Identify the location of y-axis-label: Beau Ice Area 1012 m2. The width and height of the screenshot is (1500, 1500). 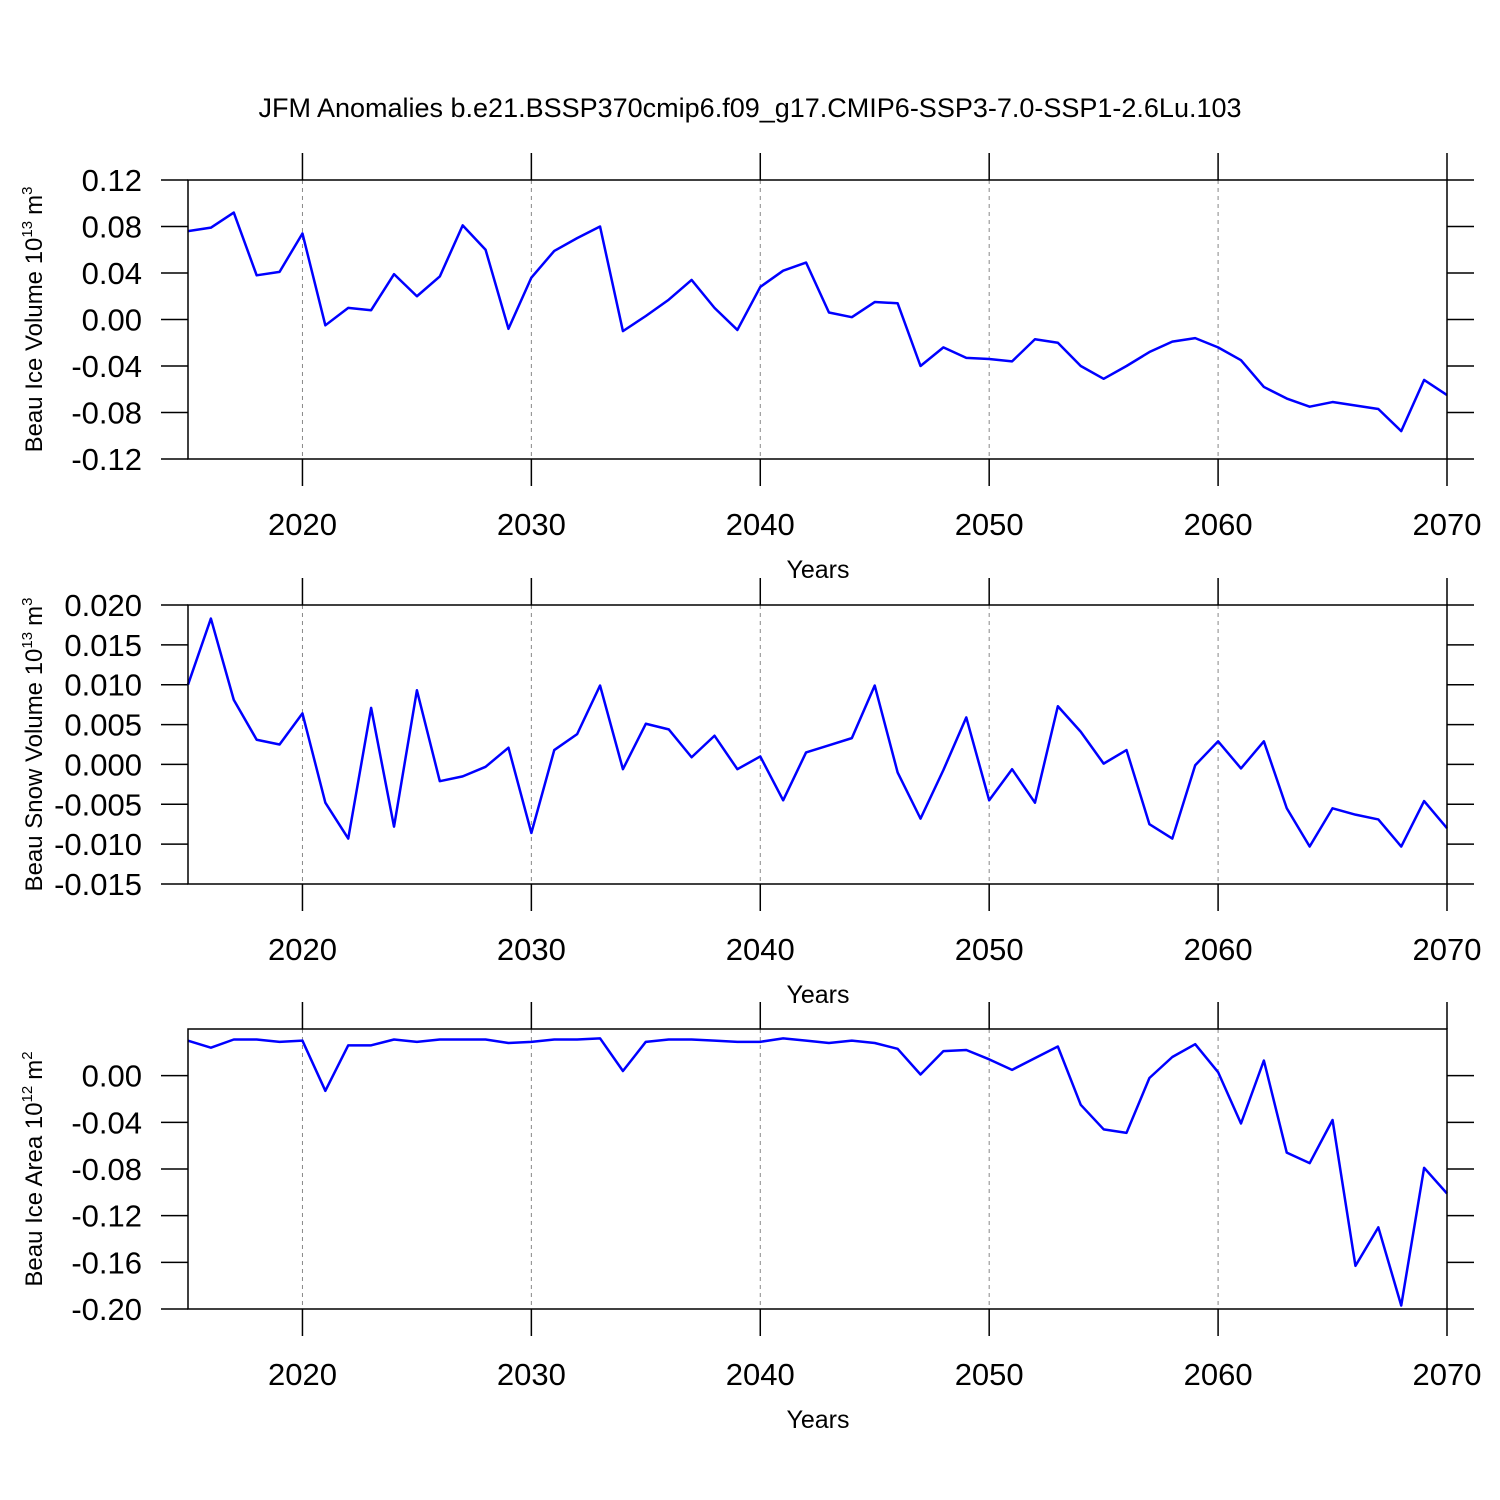
(33, 1168).